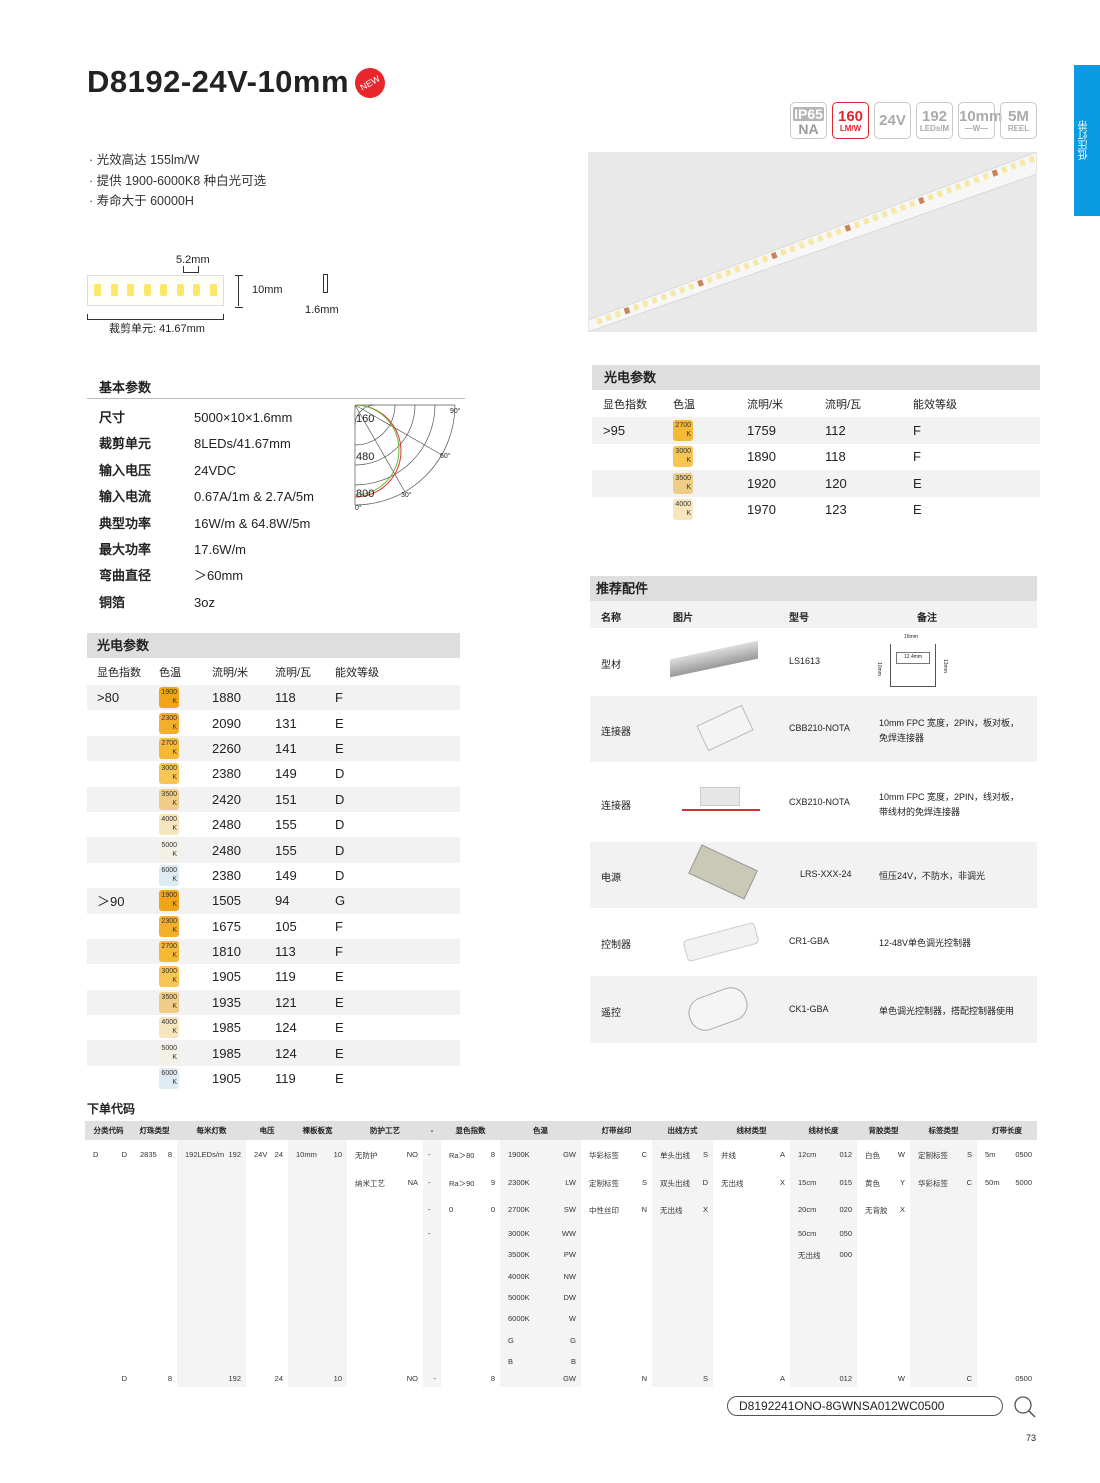 Image resolution: width=1100 pixels, height=1483 pixels. Describe the element at coordinates (569, 1255) in the screenshot. I see `option-code: PW` at that location.